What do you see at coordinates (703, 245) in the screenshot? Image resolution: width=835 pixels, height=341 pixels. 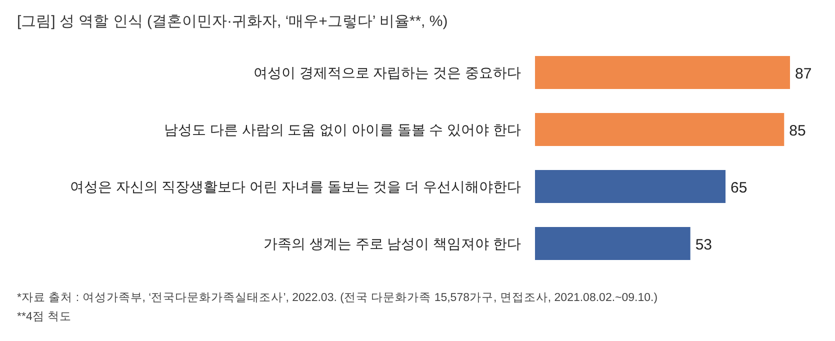 I see `data-label: 53` at bounding box center [703, 245].